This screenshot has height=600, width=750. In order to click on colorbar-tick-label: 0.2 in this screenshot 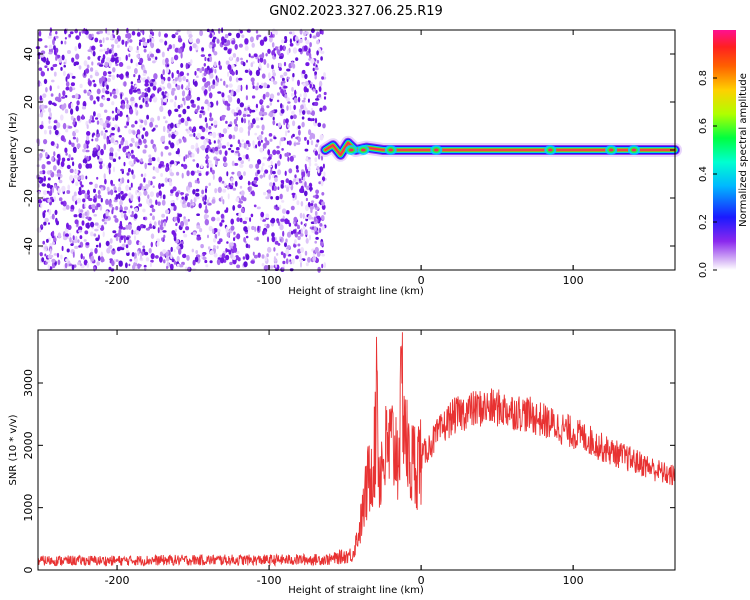, I will do `click(703, 222)`.